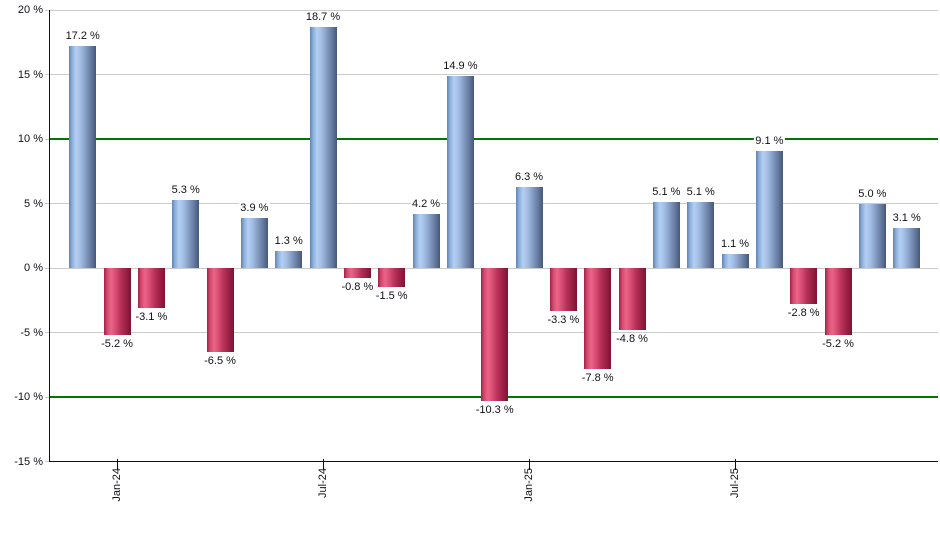 The height and width of the screenshot is (550, 940). What do you see at coordinates (288, 242) in the screenshot?
I see `bar-value-label: 1.3 %` at bounding box center [288, 242].